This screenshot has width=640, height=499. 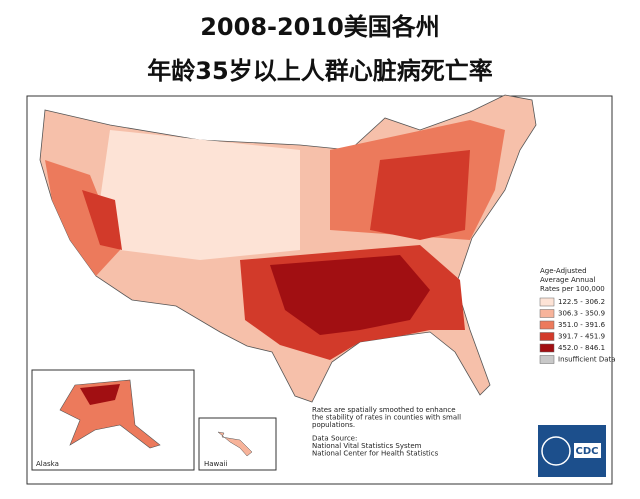 I want to click on alaska-map, so click(x=110, y=414).